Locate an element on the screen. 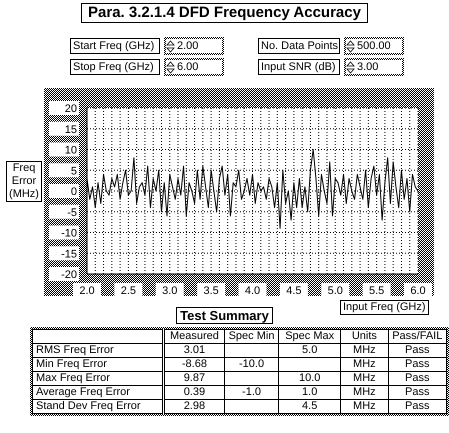 The image size is (449, 433). text: RMS Freq Error 3.01 5.0 MHz Pass is located at coordinates (233, 350).